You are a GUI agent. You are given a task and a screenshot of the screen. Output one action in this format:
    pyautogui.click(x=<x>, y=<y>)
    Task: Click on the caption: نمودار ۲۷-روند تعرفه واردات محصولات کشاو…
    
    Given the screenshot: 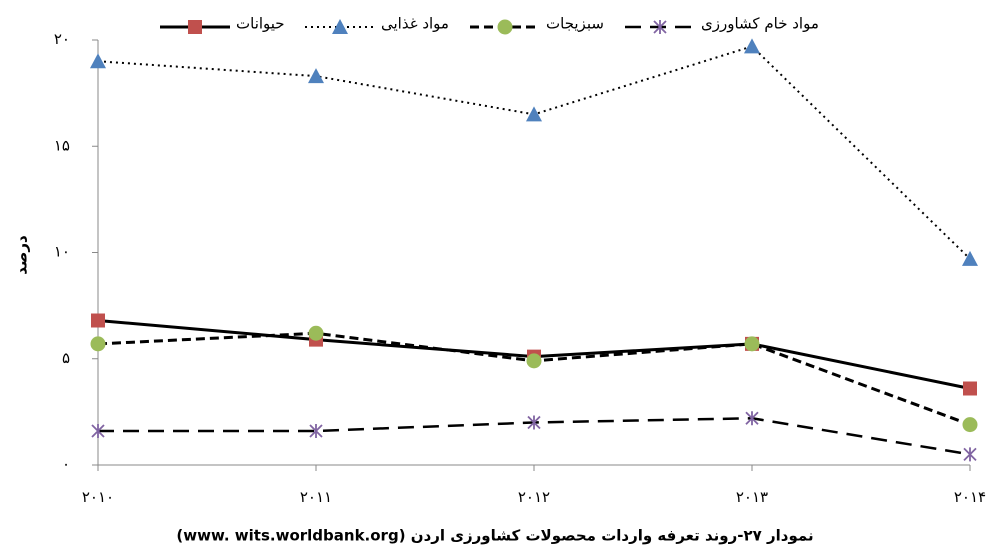 What is the action you would take?
    pyautogui.click(x=494, y=536)
    